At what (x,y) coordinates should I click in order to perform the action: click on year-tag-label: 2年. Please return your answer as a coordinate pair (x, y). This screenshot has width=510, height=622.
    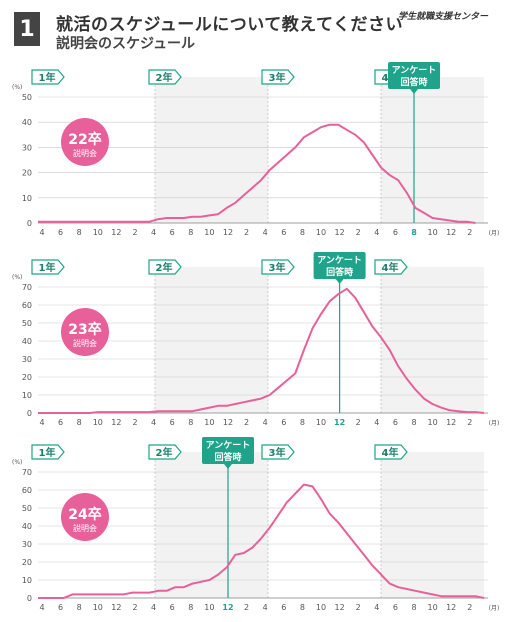
    Looking at the image, I should click on (164, 452).